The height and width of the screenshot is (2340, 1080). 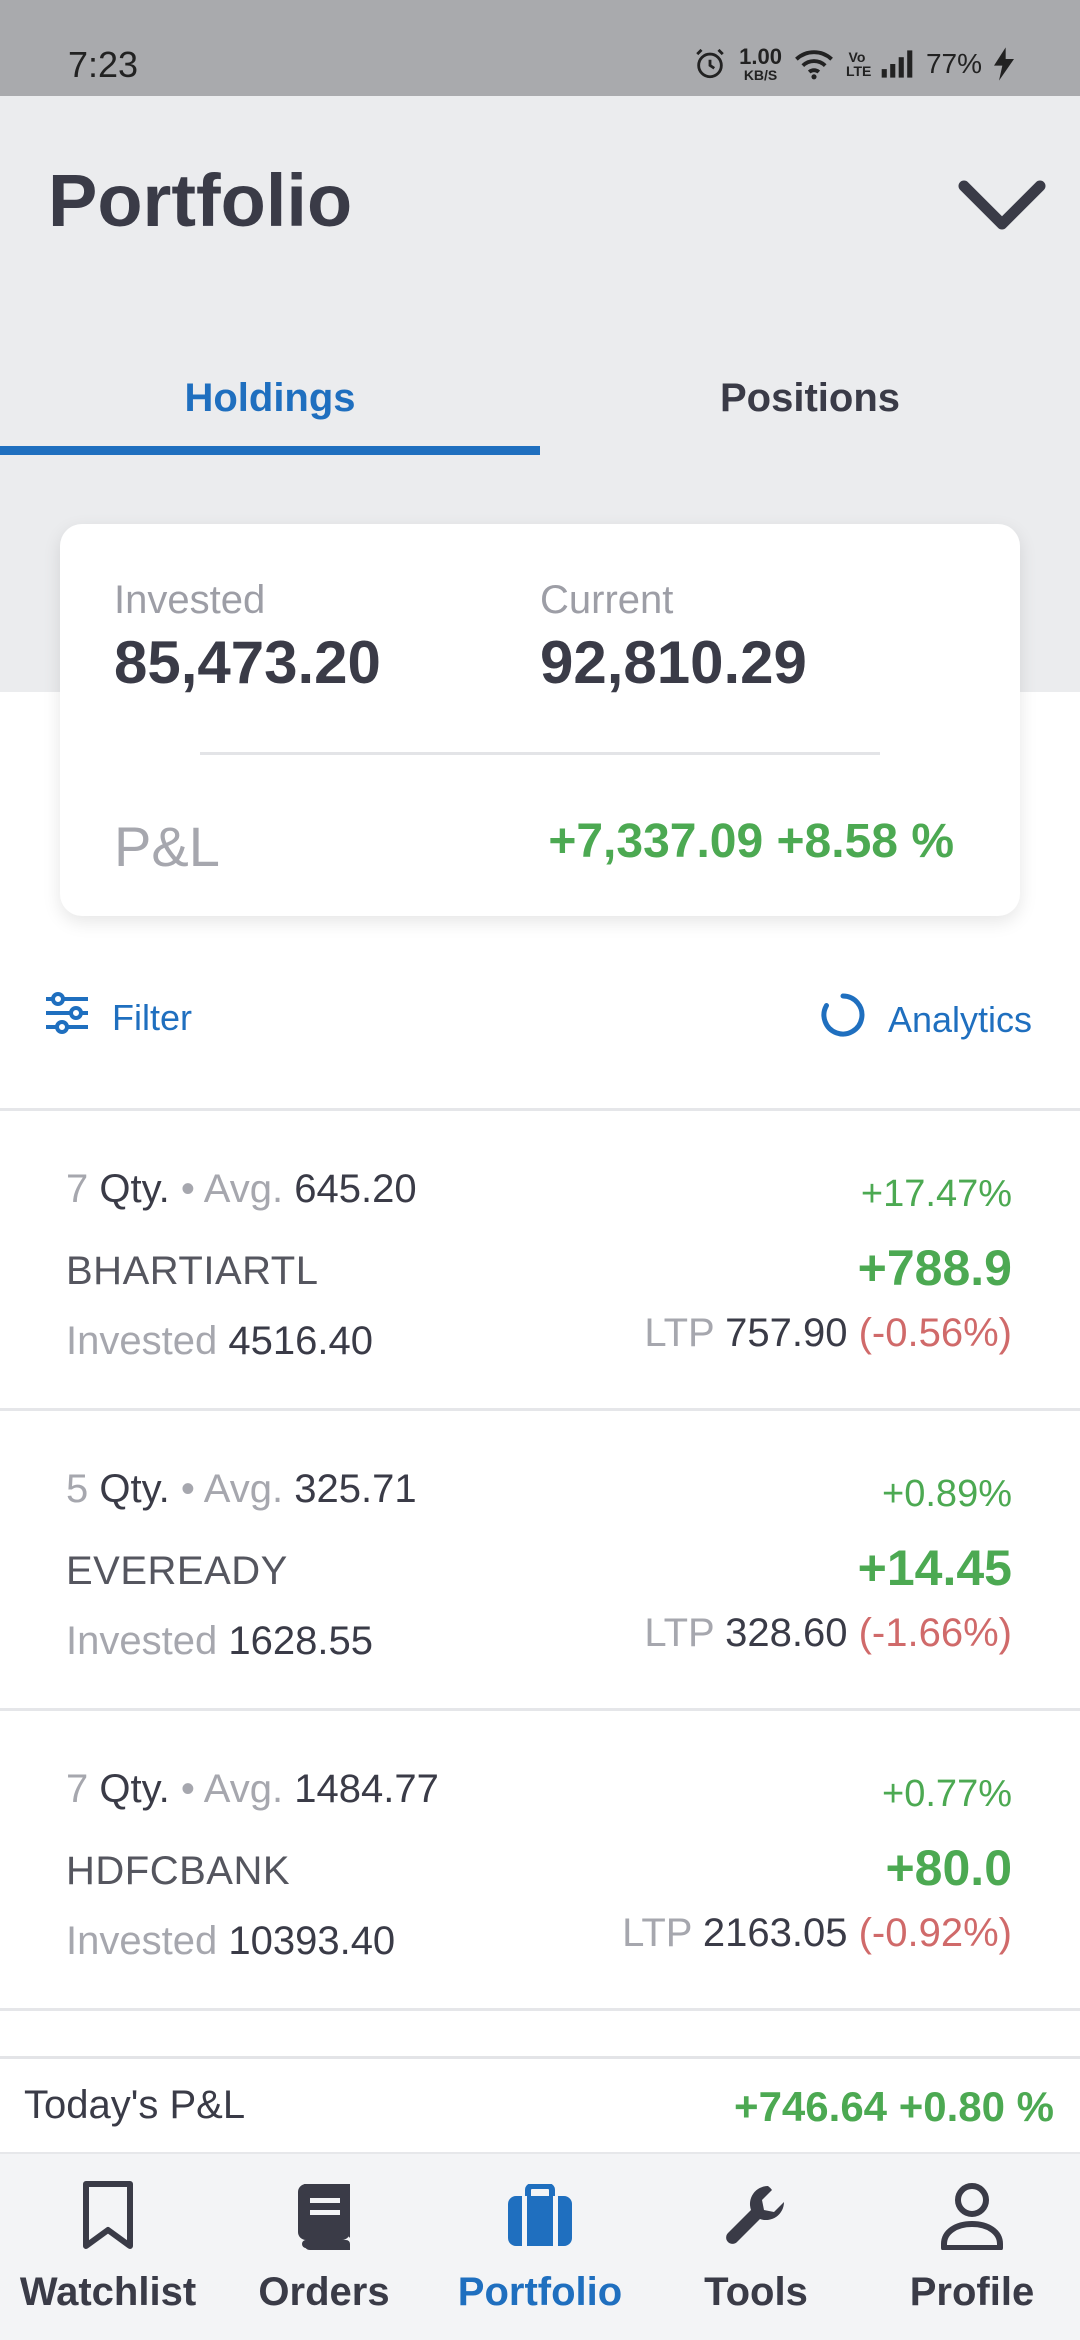 What do you see at coordinates (828, 1333) in the screenshot?
I see `holding-ltp: LTP 757.90 (-0.56%)` at bounding box center [828, 1333].